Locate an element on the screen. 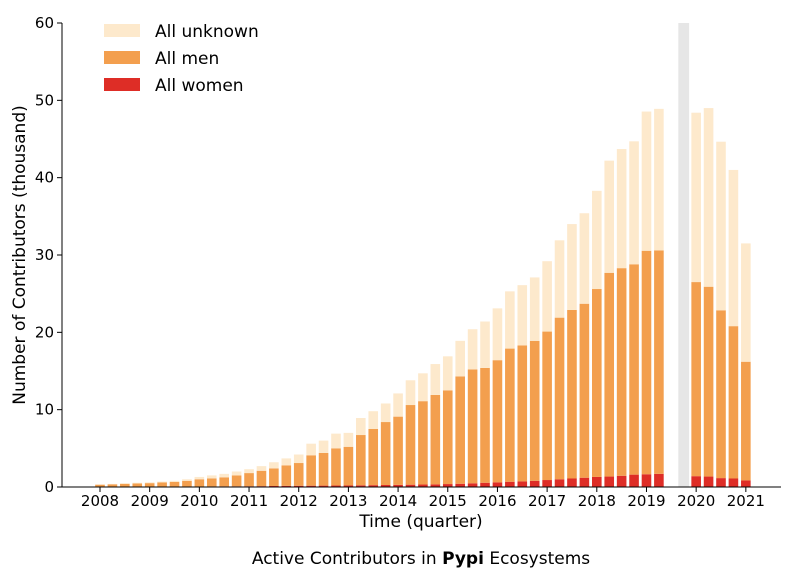 The width and height of the screenshot is (792, 576). bar-all-unknown-2016-q2 is located at coordinates (510, 320).